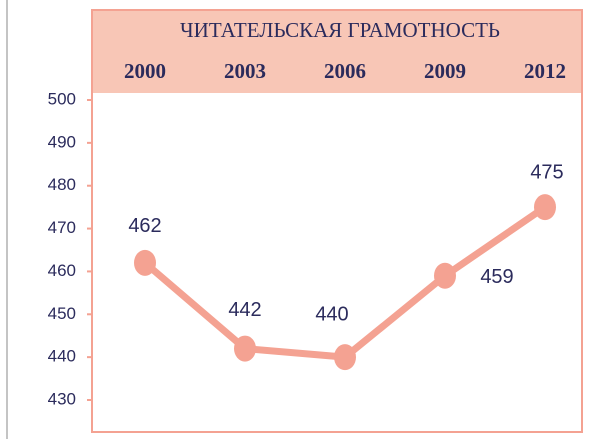 The height and width of the screenshot is (439, 603). Describe the element at coordinates (496, 277) in the screenshot. I see `data-label: 459` at that location.